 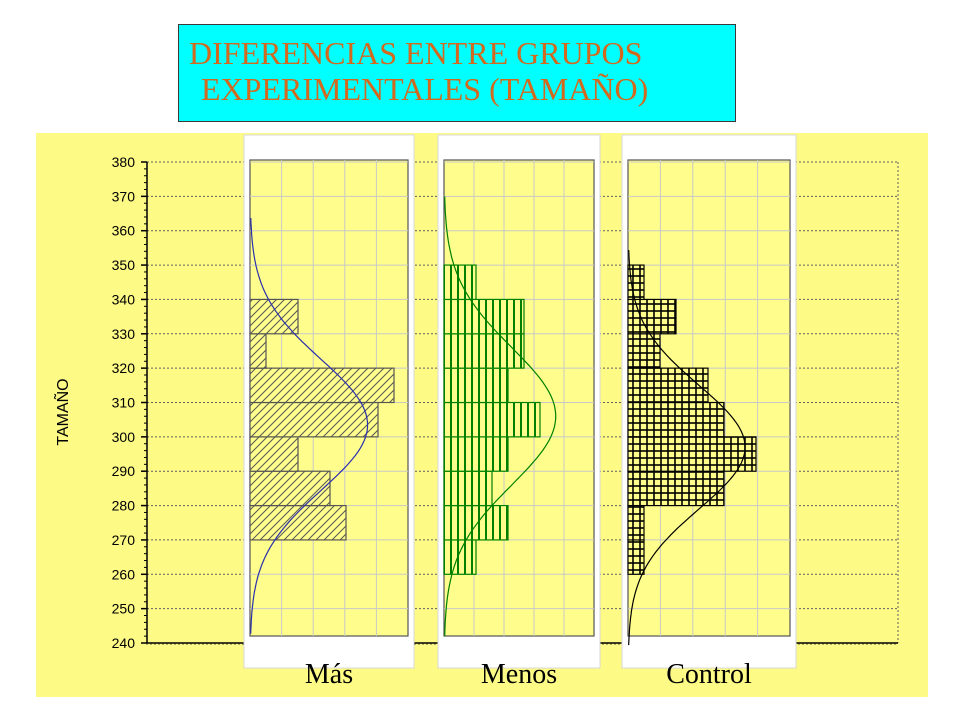 What do you see at coordinates (124, 403) in the screenshot?
I see `y-tick-label: 310` at bounding box center [124, 403].